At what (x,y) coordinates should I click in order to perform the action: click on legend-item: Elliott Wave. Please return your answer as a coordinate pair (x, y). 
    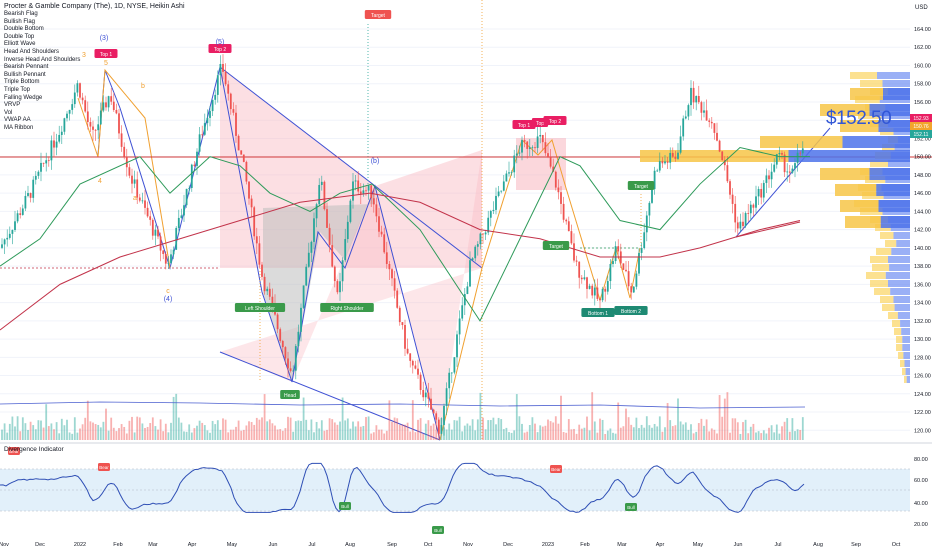
    Looking at the image, I should click on (20, 44).